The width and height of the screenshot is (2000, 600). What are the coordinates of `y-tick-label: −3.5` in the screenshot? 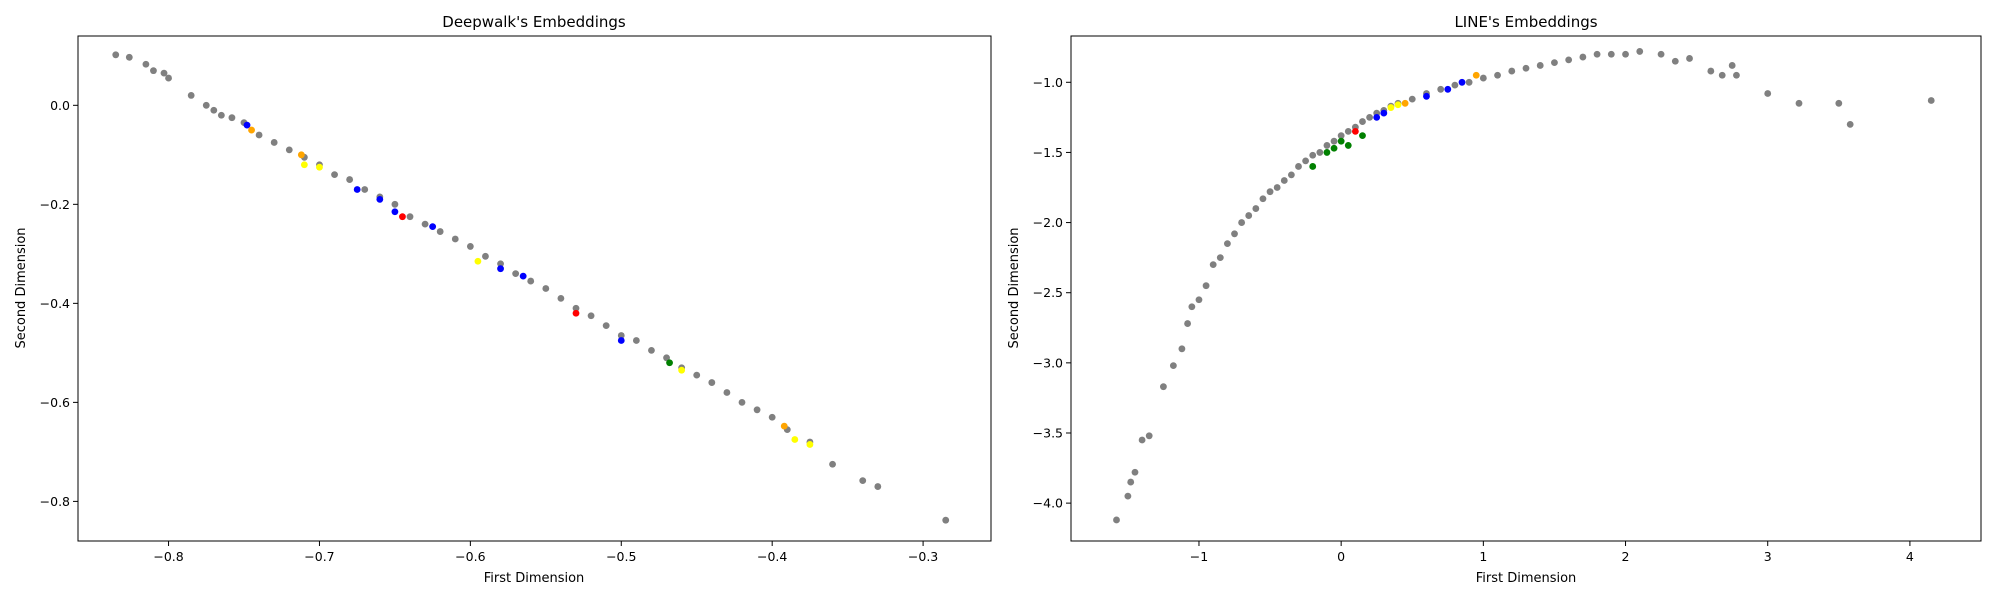 It's located at (1048, 432).